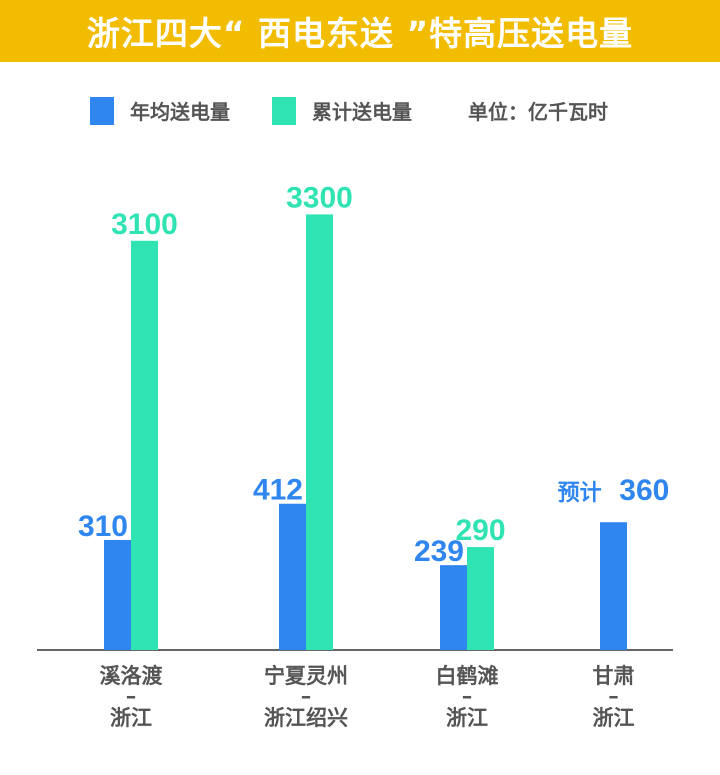 This screenshot has height=775, width=720. Describe the element at coordinates (614, 490) in the screenshot. I see `data-label-annual: 预计 360` at that location.